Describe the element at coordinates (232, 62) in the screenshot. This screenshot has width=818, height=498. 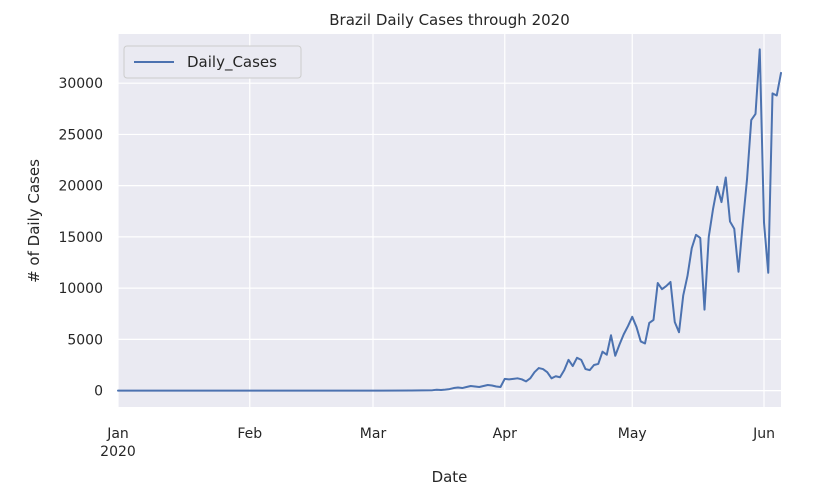
I see `legend-label-daily-cases: Daily_Cases` at that location.